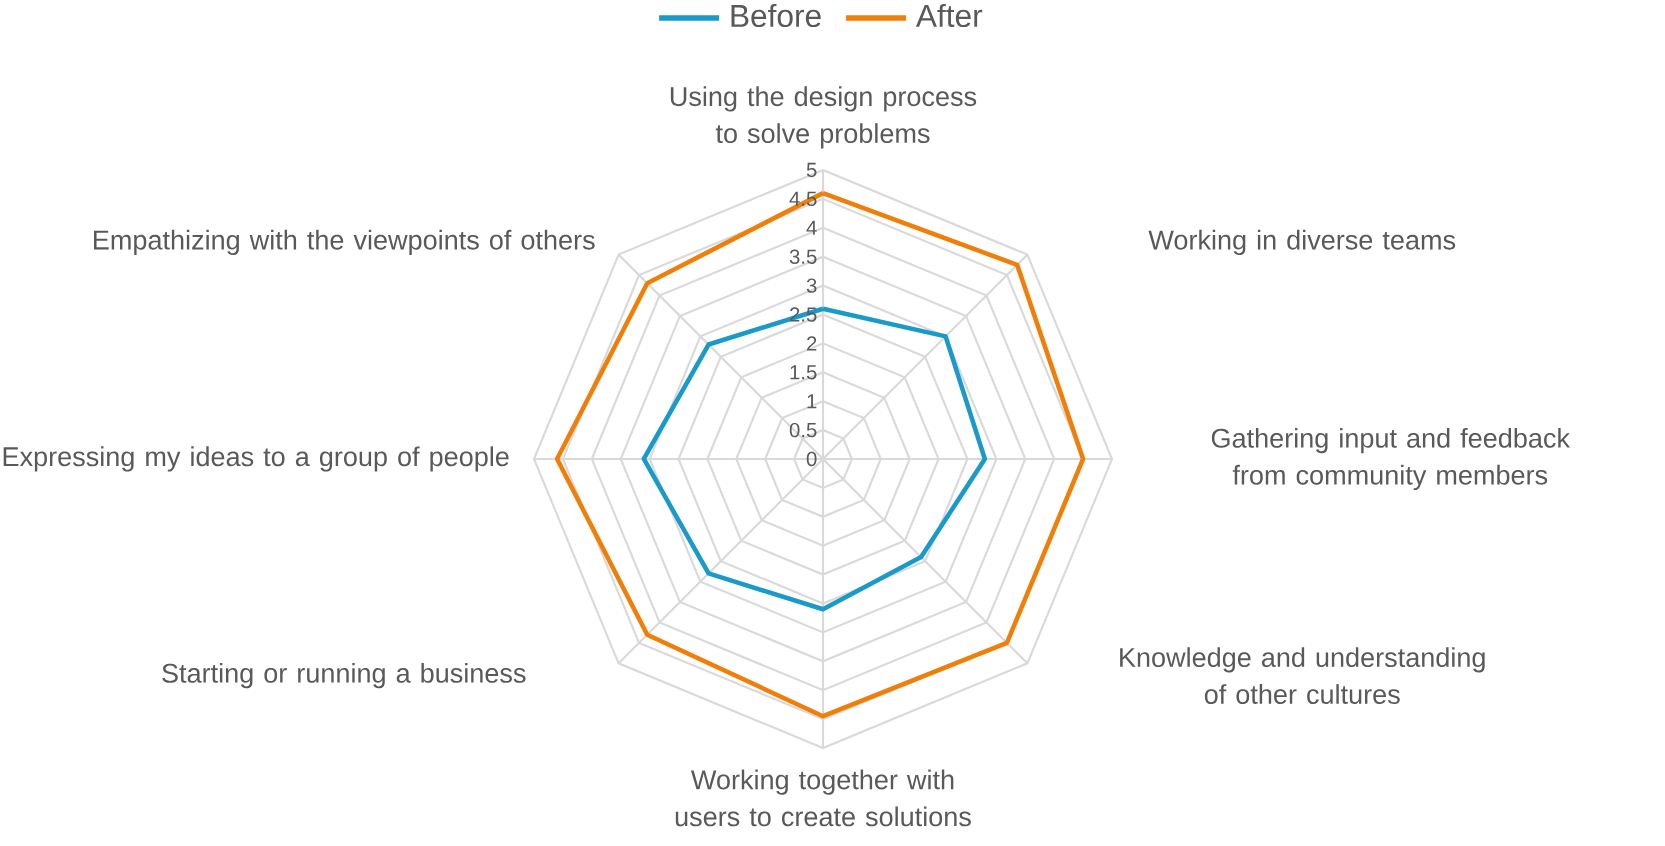 The image size is (1665, 846). I want to click on y-tick-label: 0, so click(811, 459).